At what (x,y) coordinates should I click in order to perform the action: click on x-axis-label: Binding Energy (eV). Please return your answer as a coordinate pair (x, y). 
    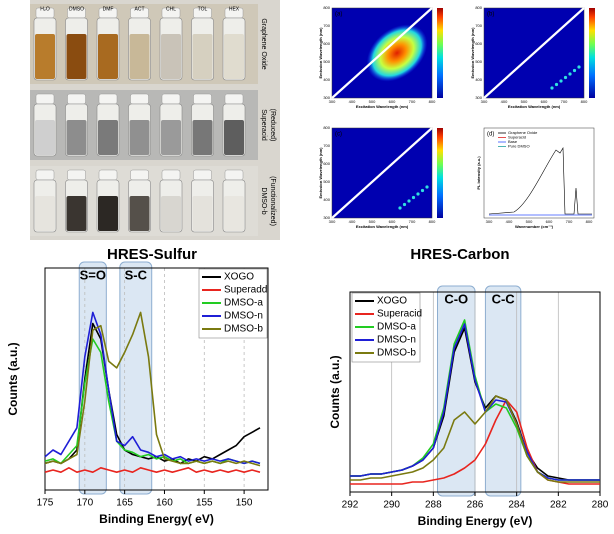
    Looking at the image, I should click on (475, 521).